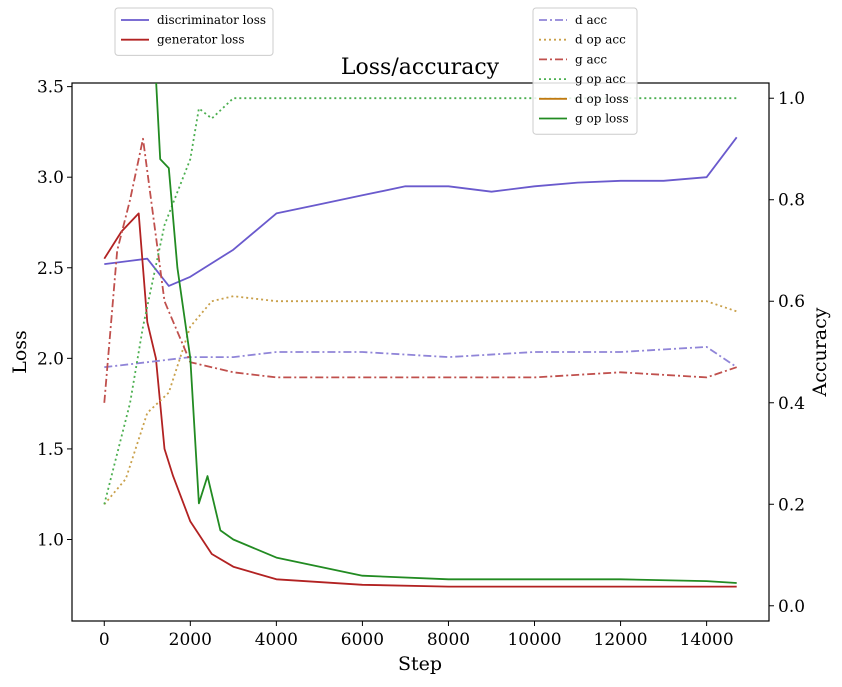  Describe the element at coordinates (602, 119) in the screenshot. I see `legend-label: g op loss` at that location.